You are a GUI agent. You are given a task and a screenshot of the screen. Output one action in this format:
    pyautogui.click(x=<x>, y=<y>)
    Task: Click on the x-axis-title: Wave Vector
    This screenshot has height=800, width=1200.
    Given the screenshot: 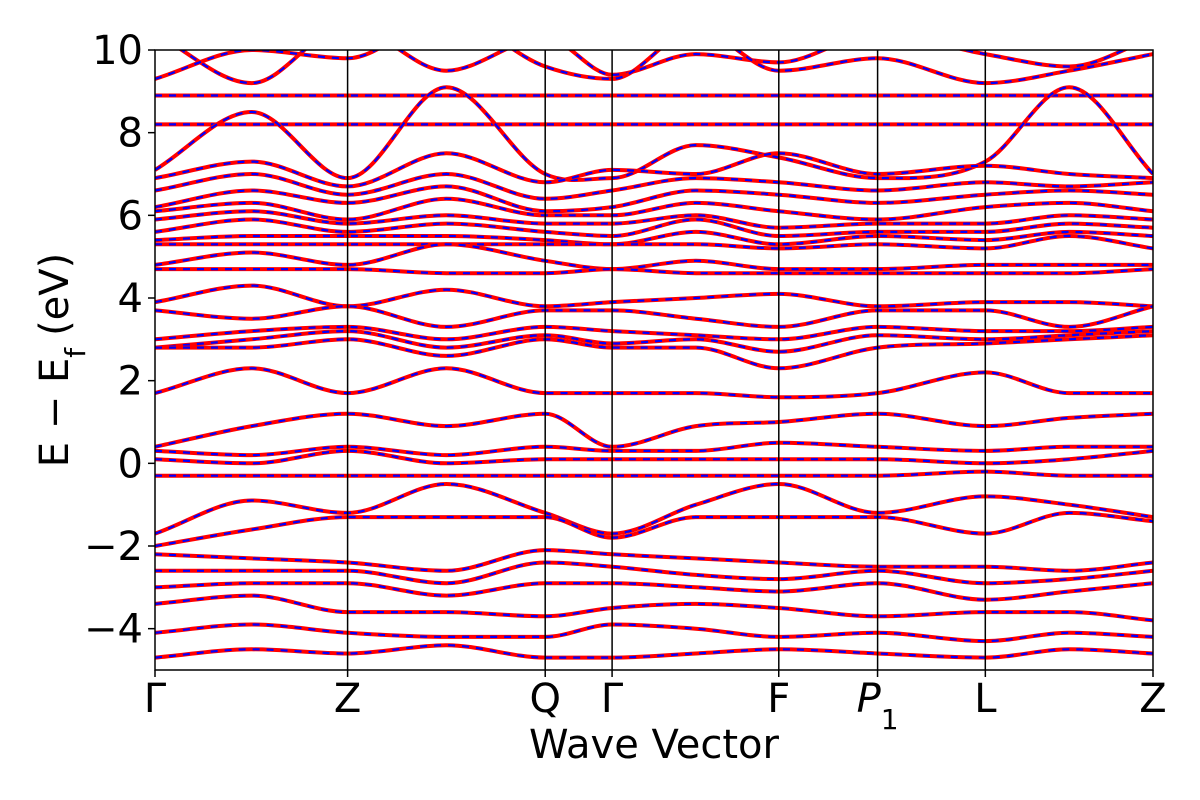 What is the action you would take?
    pyautogui.click(x=654, y=745)
    